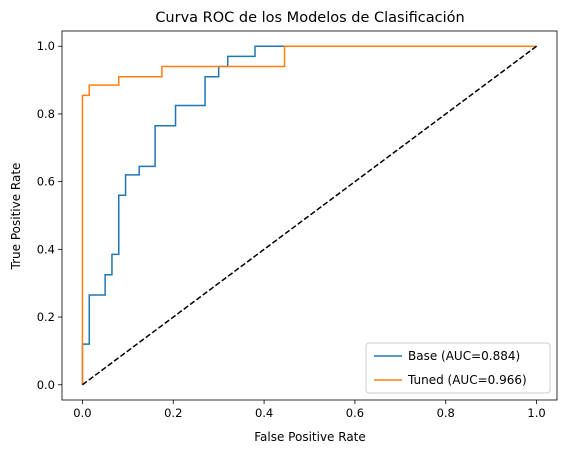 This screenshot has height=453, width=567. I want to click on legend-box, so click(458, 368).